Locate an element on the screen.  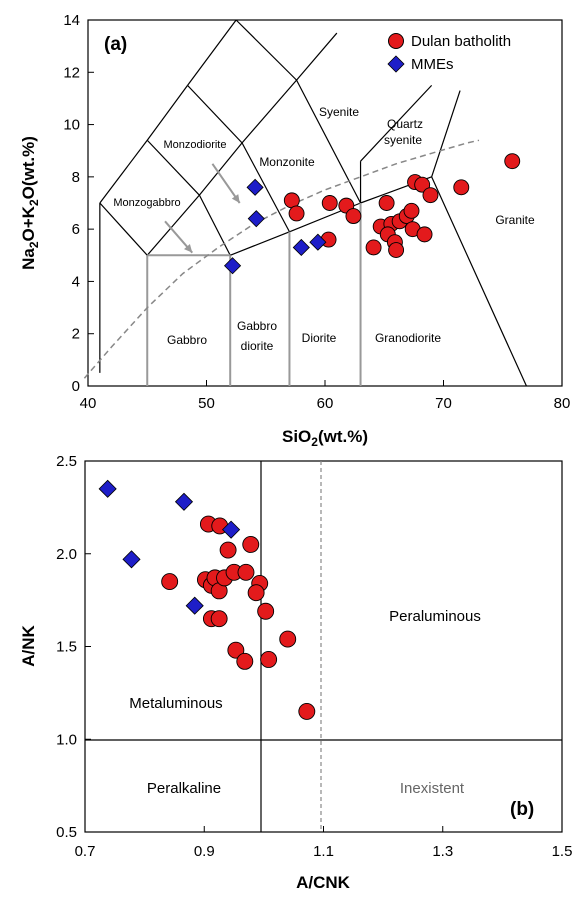
panel-b-x-axis-title: A/CNK is located at coordinates (323, 882).